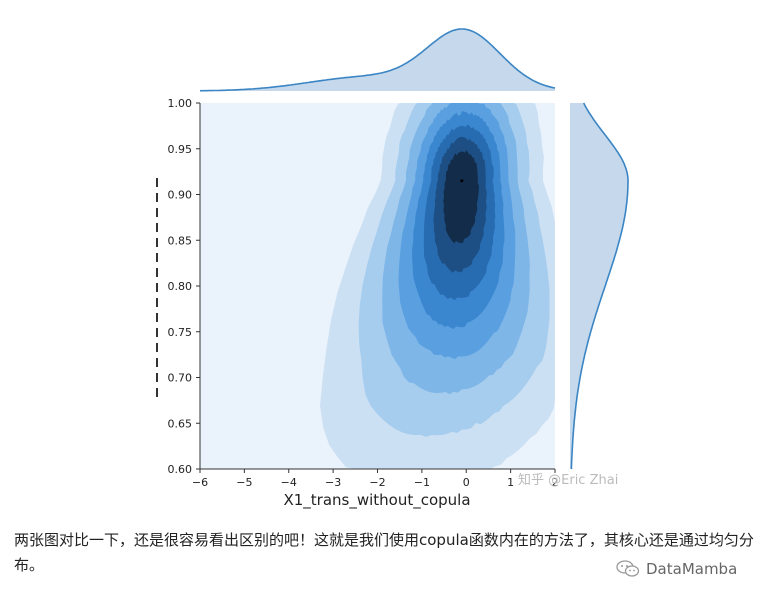  I want to click on top-marginal-line, so click(377, 60).